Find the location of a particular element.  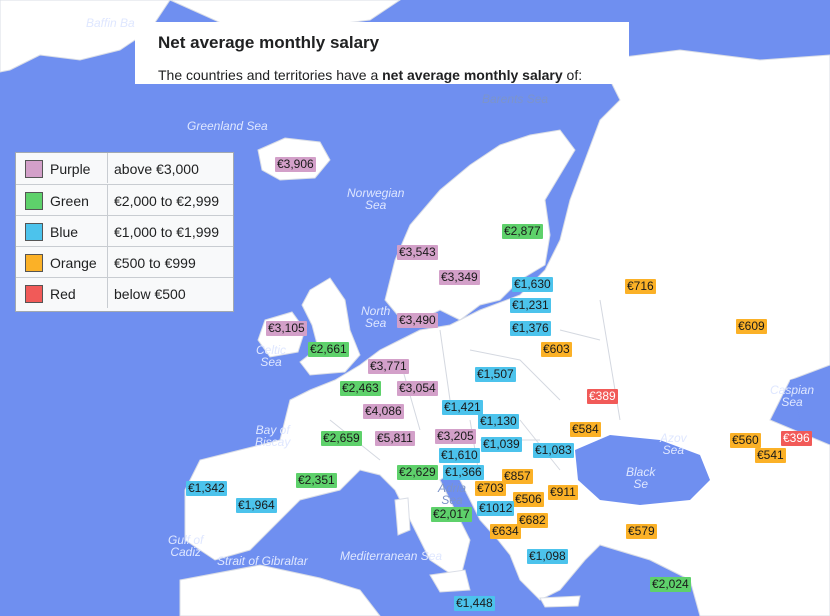

salary-badge-czechia: €1,421 is located at coordinates (462, 407).